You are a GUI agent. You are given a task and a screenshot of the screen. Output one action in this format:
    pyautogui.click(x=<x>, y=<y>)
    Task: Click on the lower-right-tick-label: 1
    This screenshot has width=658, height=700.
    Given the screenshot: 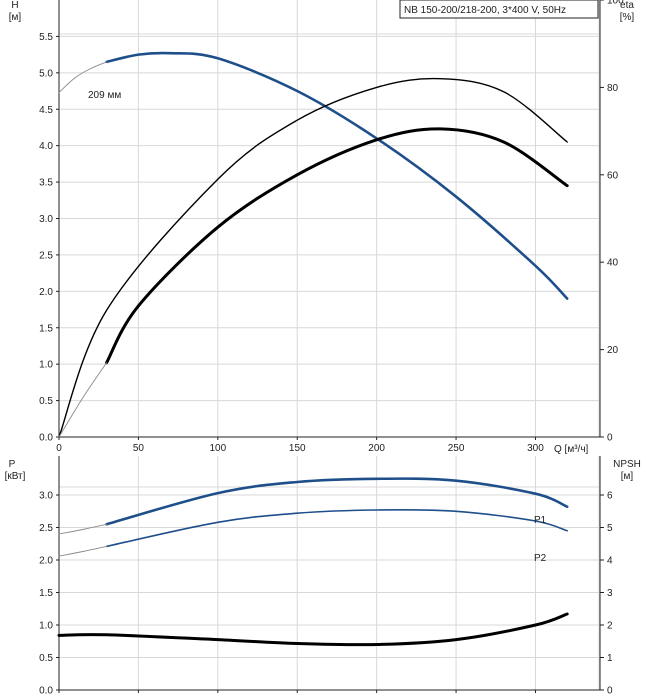 What is the action you would take?
    pyautogui.click(x=610, y=658)
    